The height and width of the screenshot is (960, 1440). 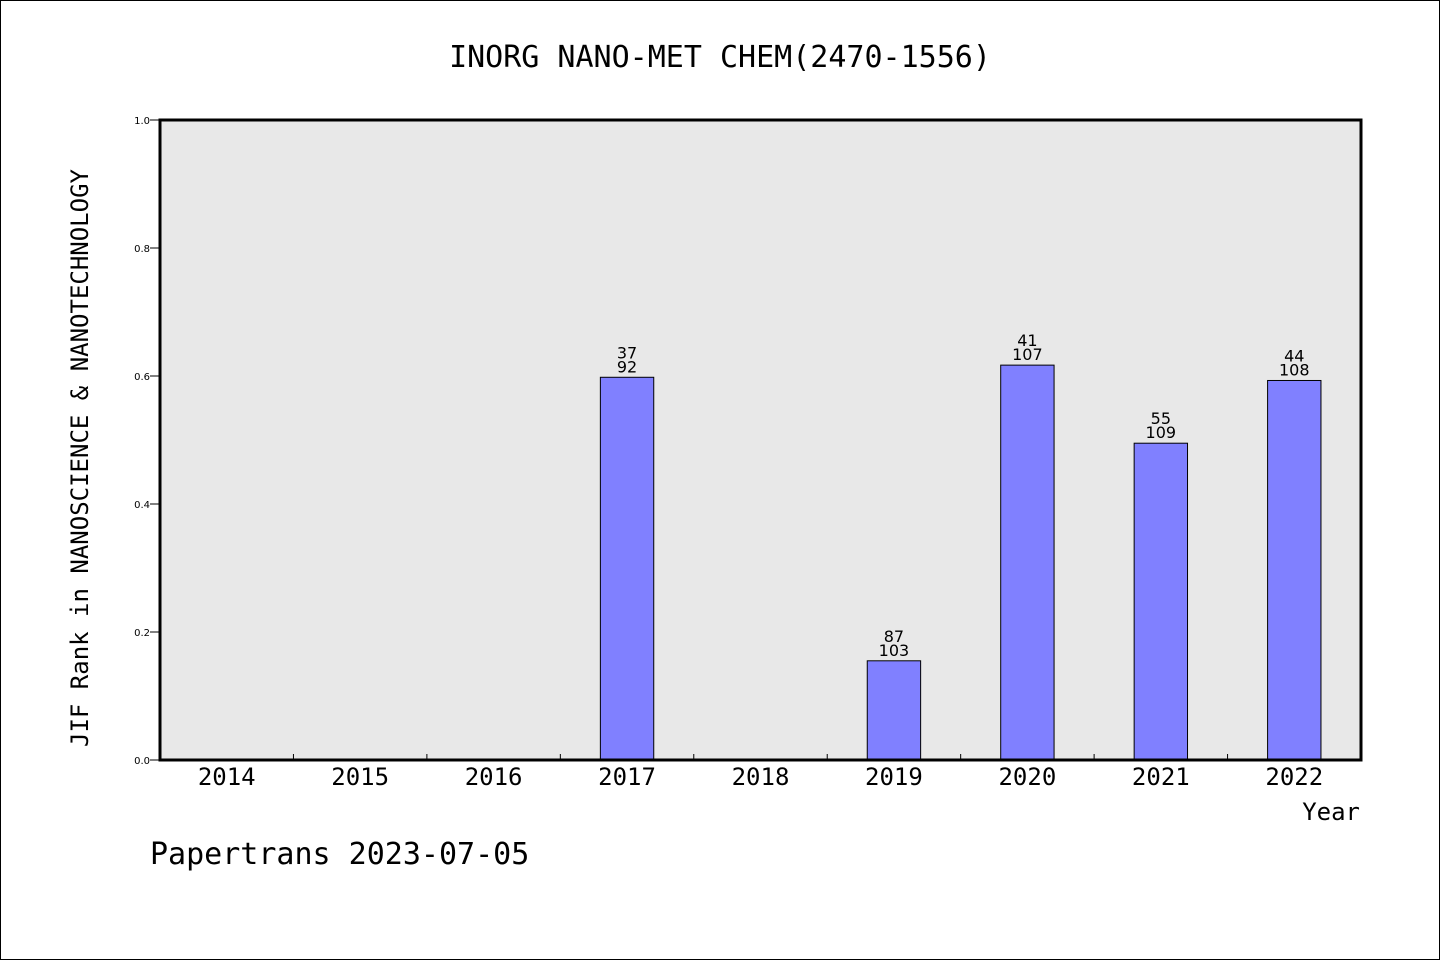 What do you see at coordinates (720, 57) in the screenshot?
I see `chart-title: INORG NANO-MET CHEM(2470-1556)` at bounding box center [720, 57].